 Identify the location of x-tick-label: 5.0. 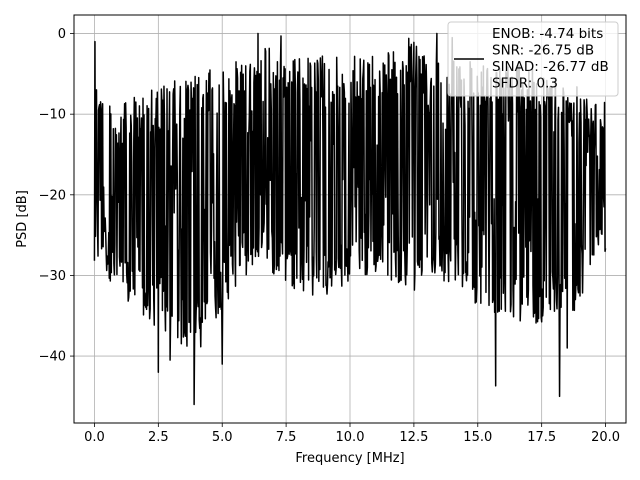
(222, 437).